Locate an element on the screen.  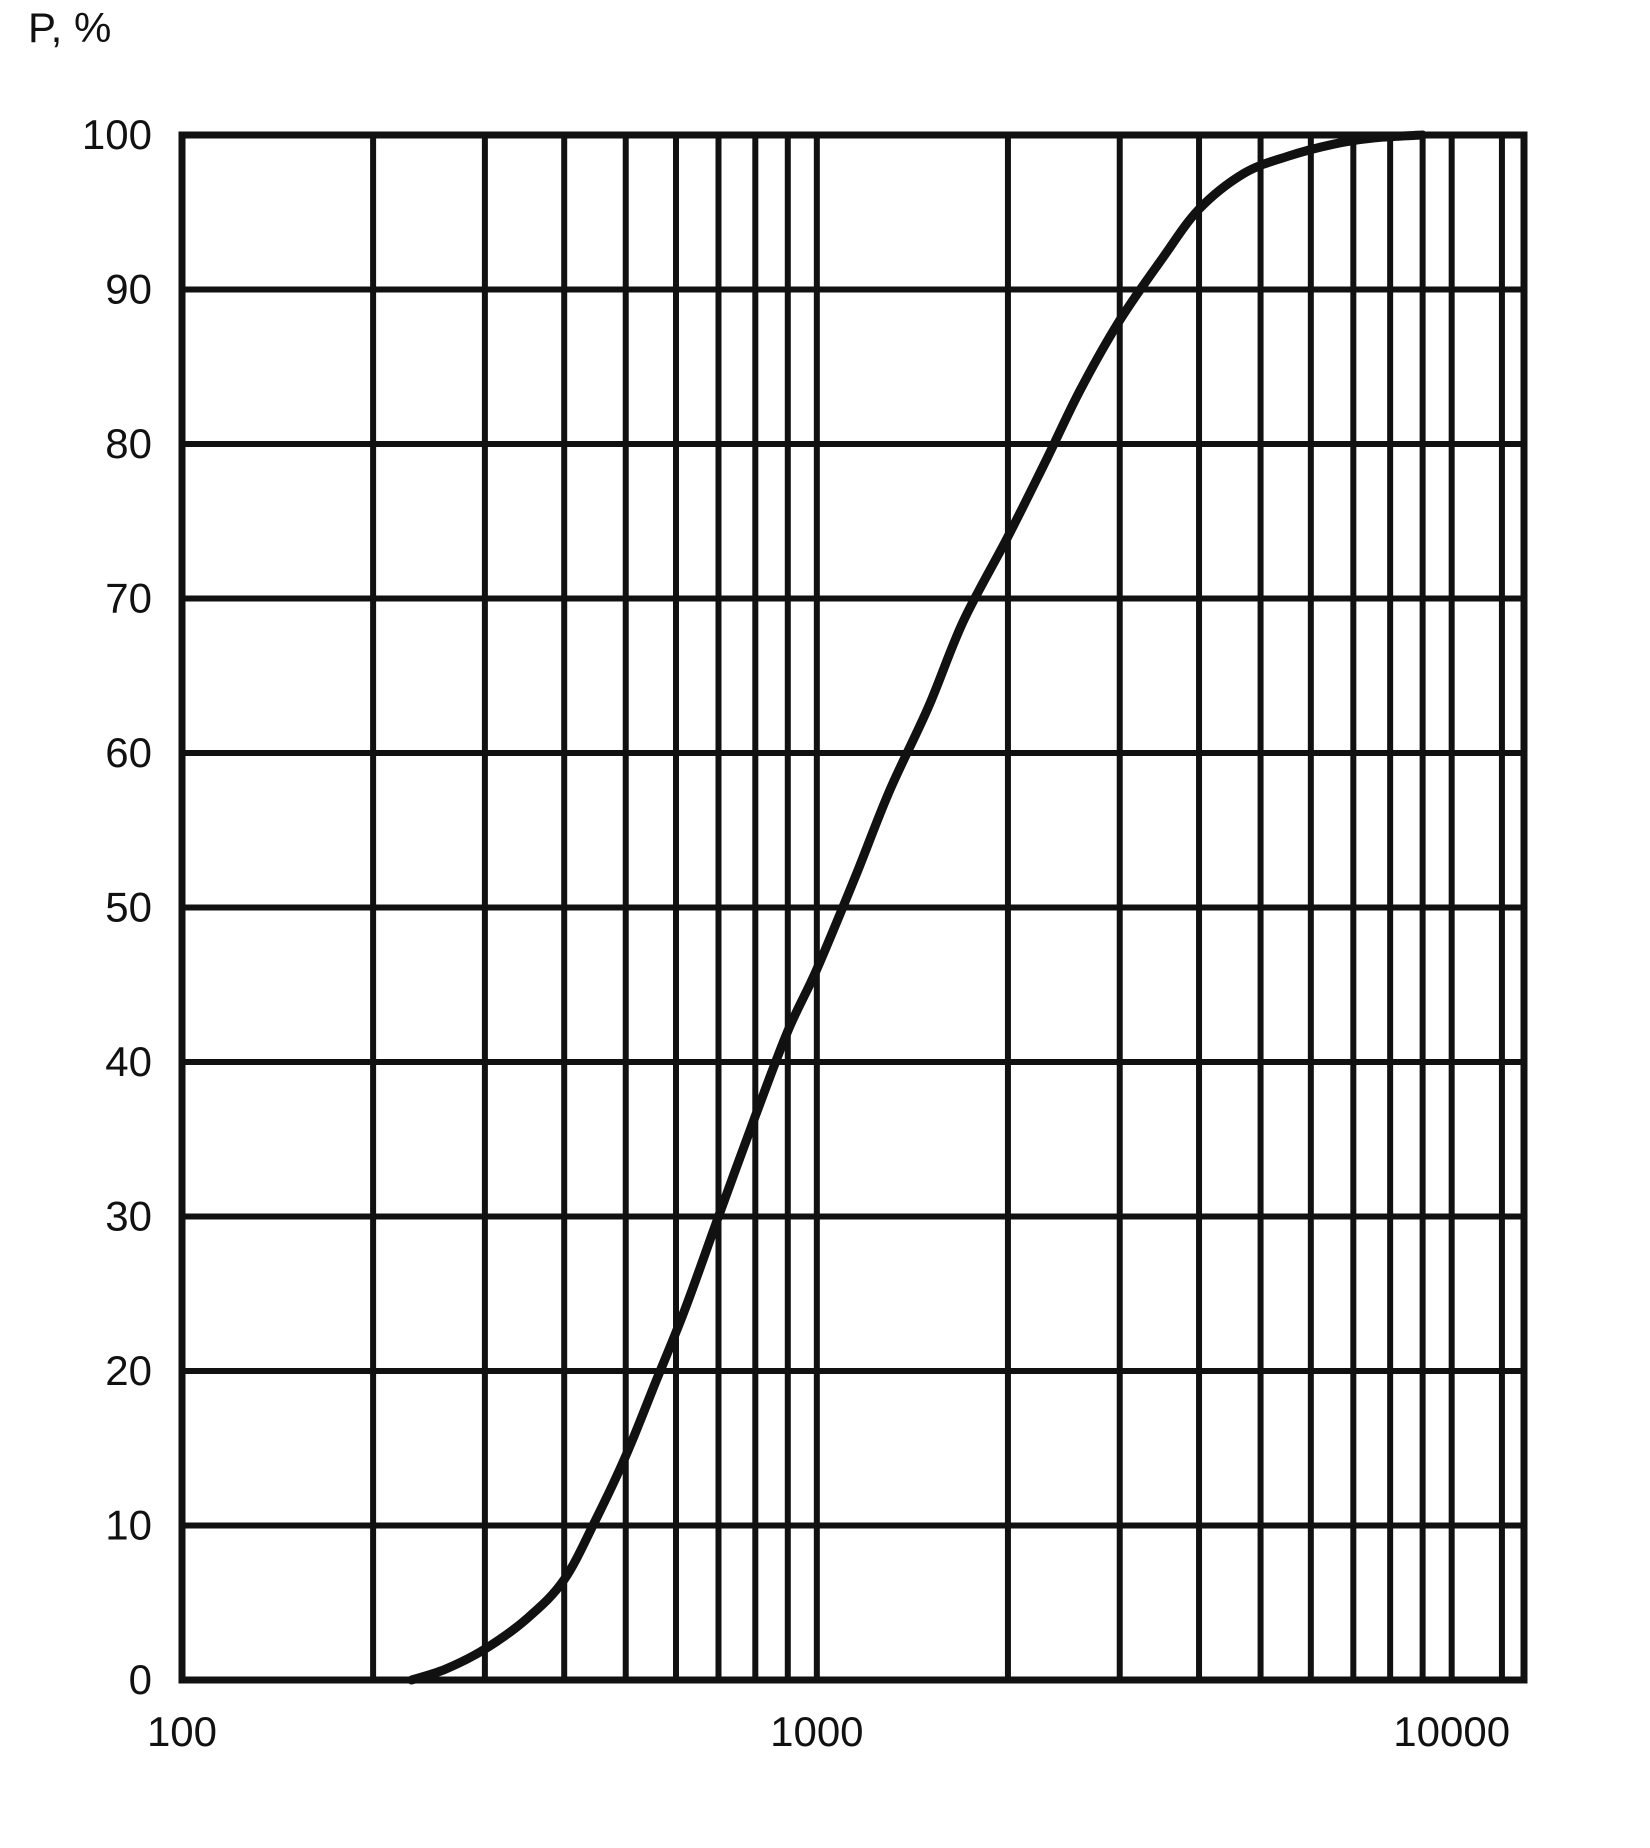
y-tick-label: 90 is located at coordinates (128, 289).